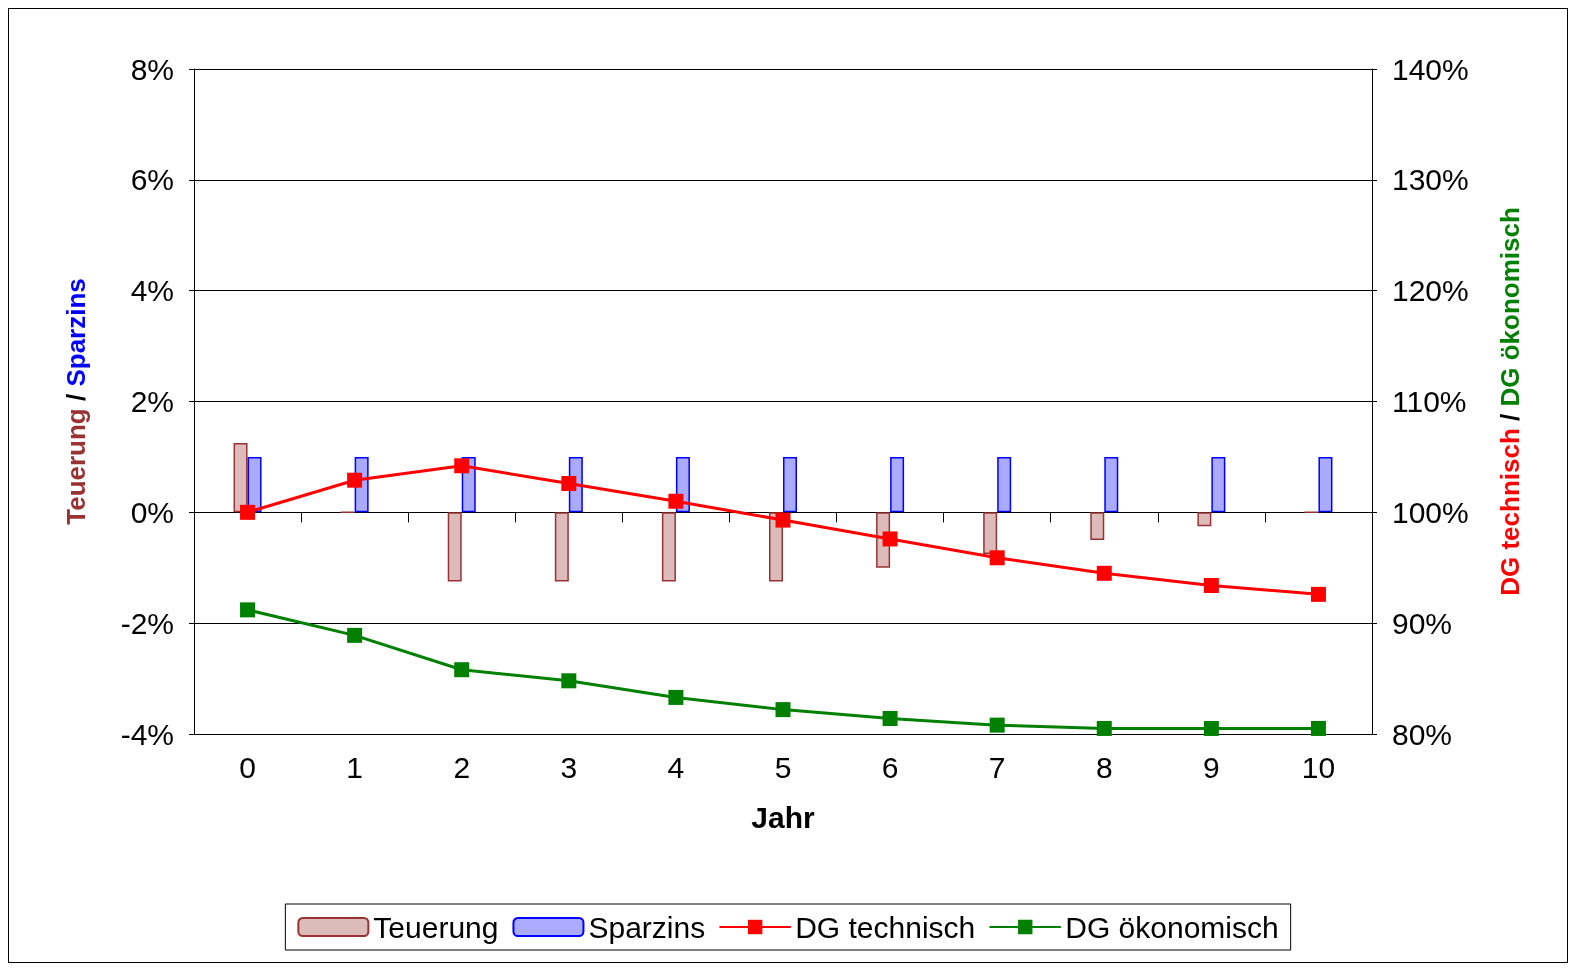 Image resolution: width=1583 pixels, height=975 pixels. What do you see at coordinates (1430, 291) in the screenshot?
I see `y2-tick-label: 120%` at bounding box center [1430, 291].